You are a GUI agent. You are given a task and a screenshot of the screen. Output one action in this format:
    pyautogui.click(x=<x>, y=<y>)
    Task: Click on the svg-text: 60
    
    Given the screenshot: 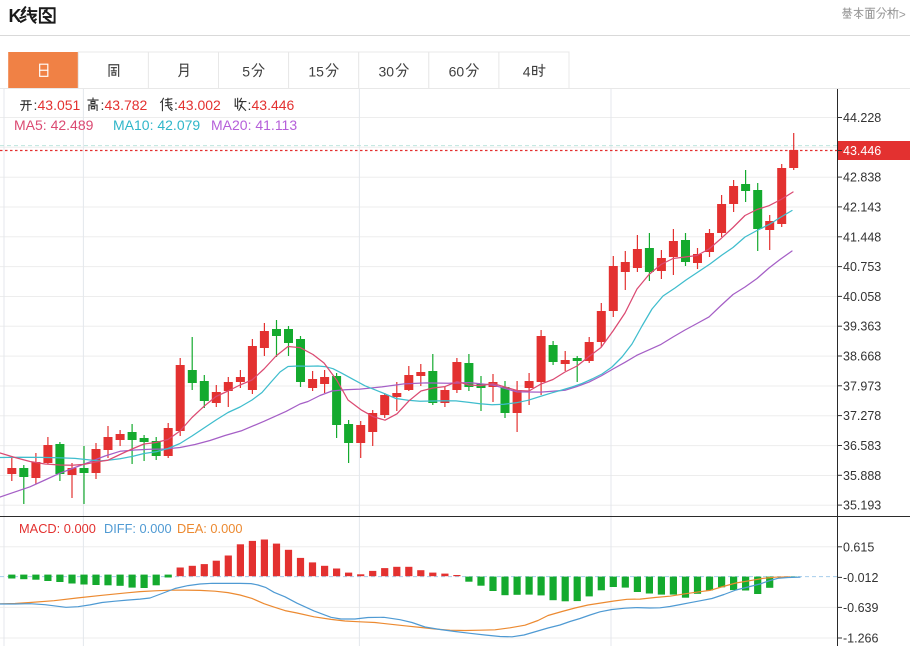 What is the action you would take?
    pyautogui.click(x=457, y=72)
    